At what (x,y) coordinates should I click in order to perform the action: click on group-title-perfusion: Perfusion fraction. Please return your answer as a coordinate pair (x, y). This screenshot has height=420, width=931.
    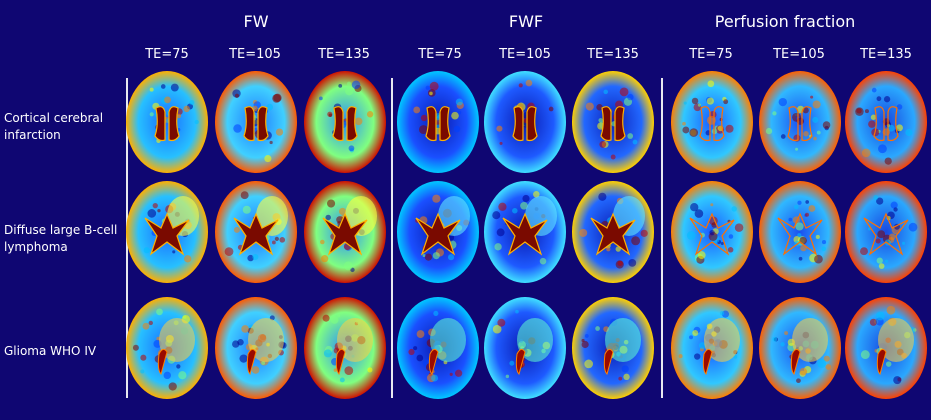
    Looking at the image, I should click on (785, 21).